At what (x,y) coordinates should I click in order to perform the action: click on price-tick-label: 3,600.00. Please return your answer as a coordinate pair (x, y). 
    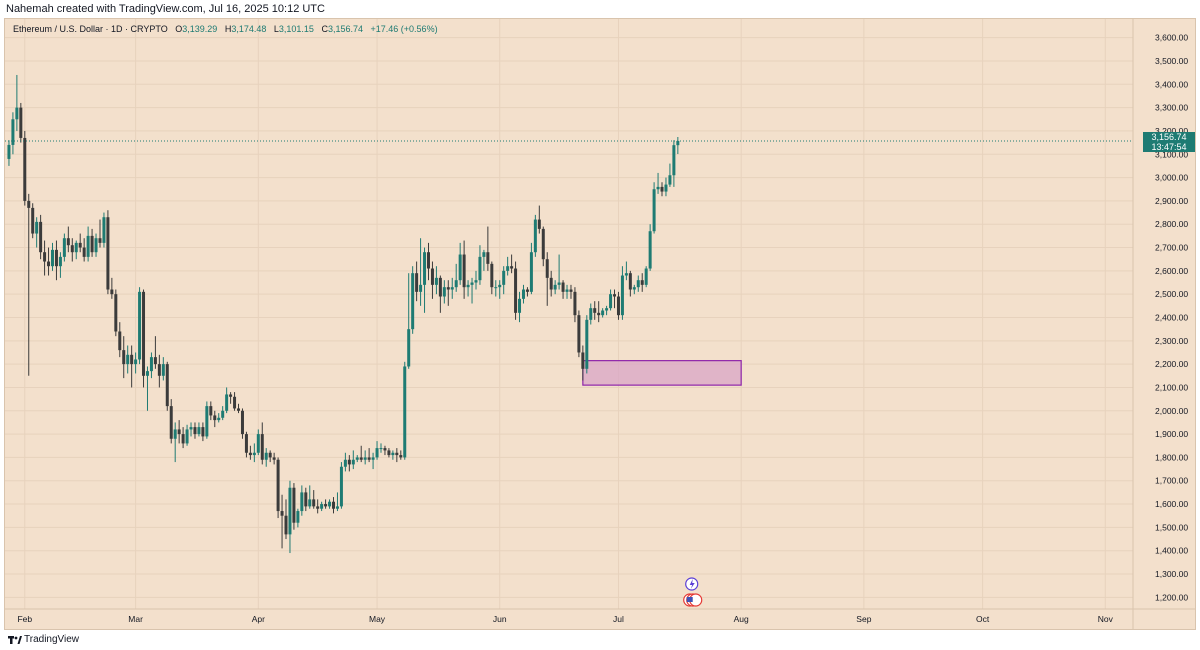
    Looking at the image, I should click on (1171, 38).